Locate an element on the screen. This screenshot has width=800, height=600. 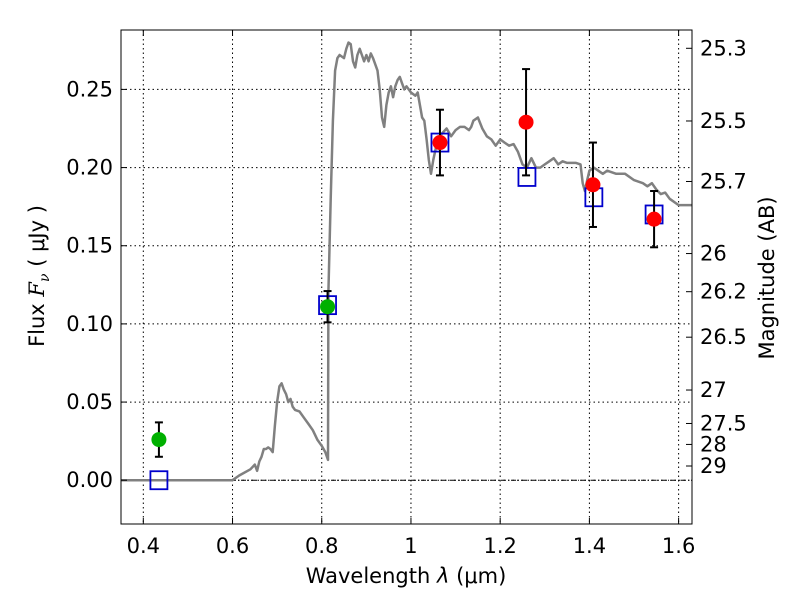
magnitude-tick-label: 25.7 is located at coordinates (723, 181).